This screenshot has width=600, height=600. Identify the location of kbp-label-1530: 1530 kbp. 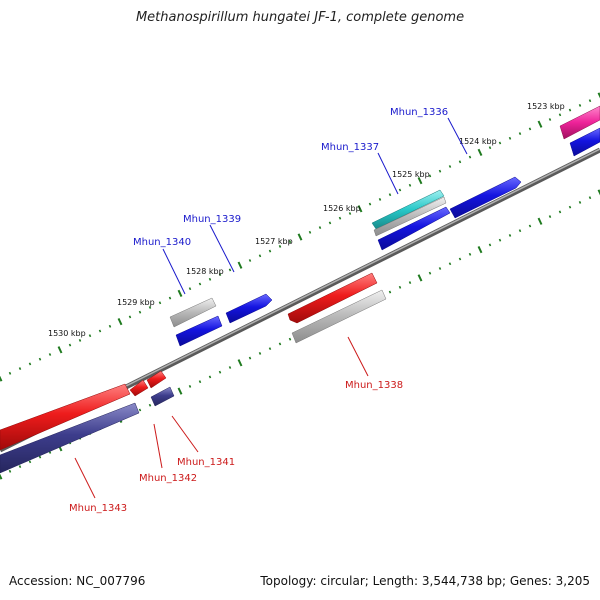
(67, 333).